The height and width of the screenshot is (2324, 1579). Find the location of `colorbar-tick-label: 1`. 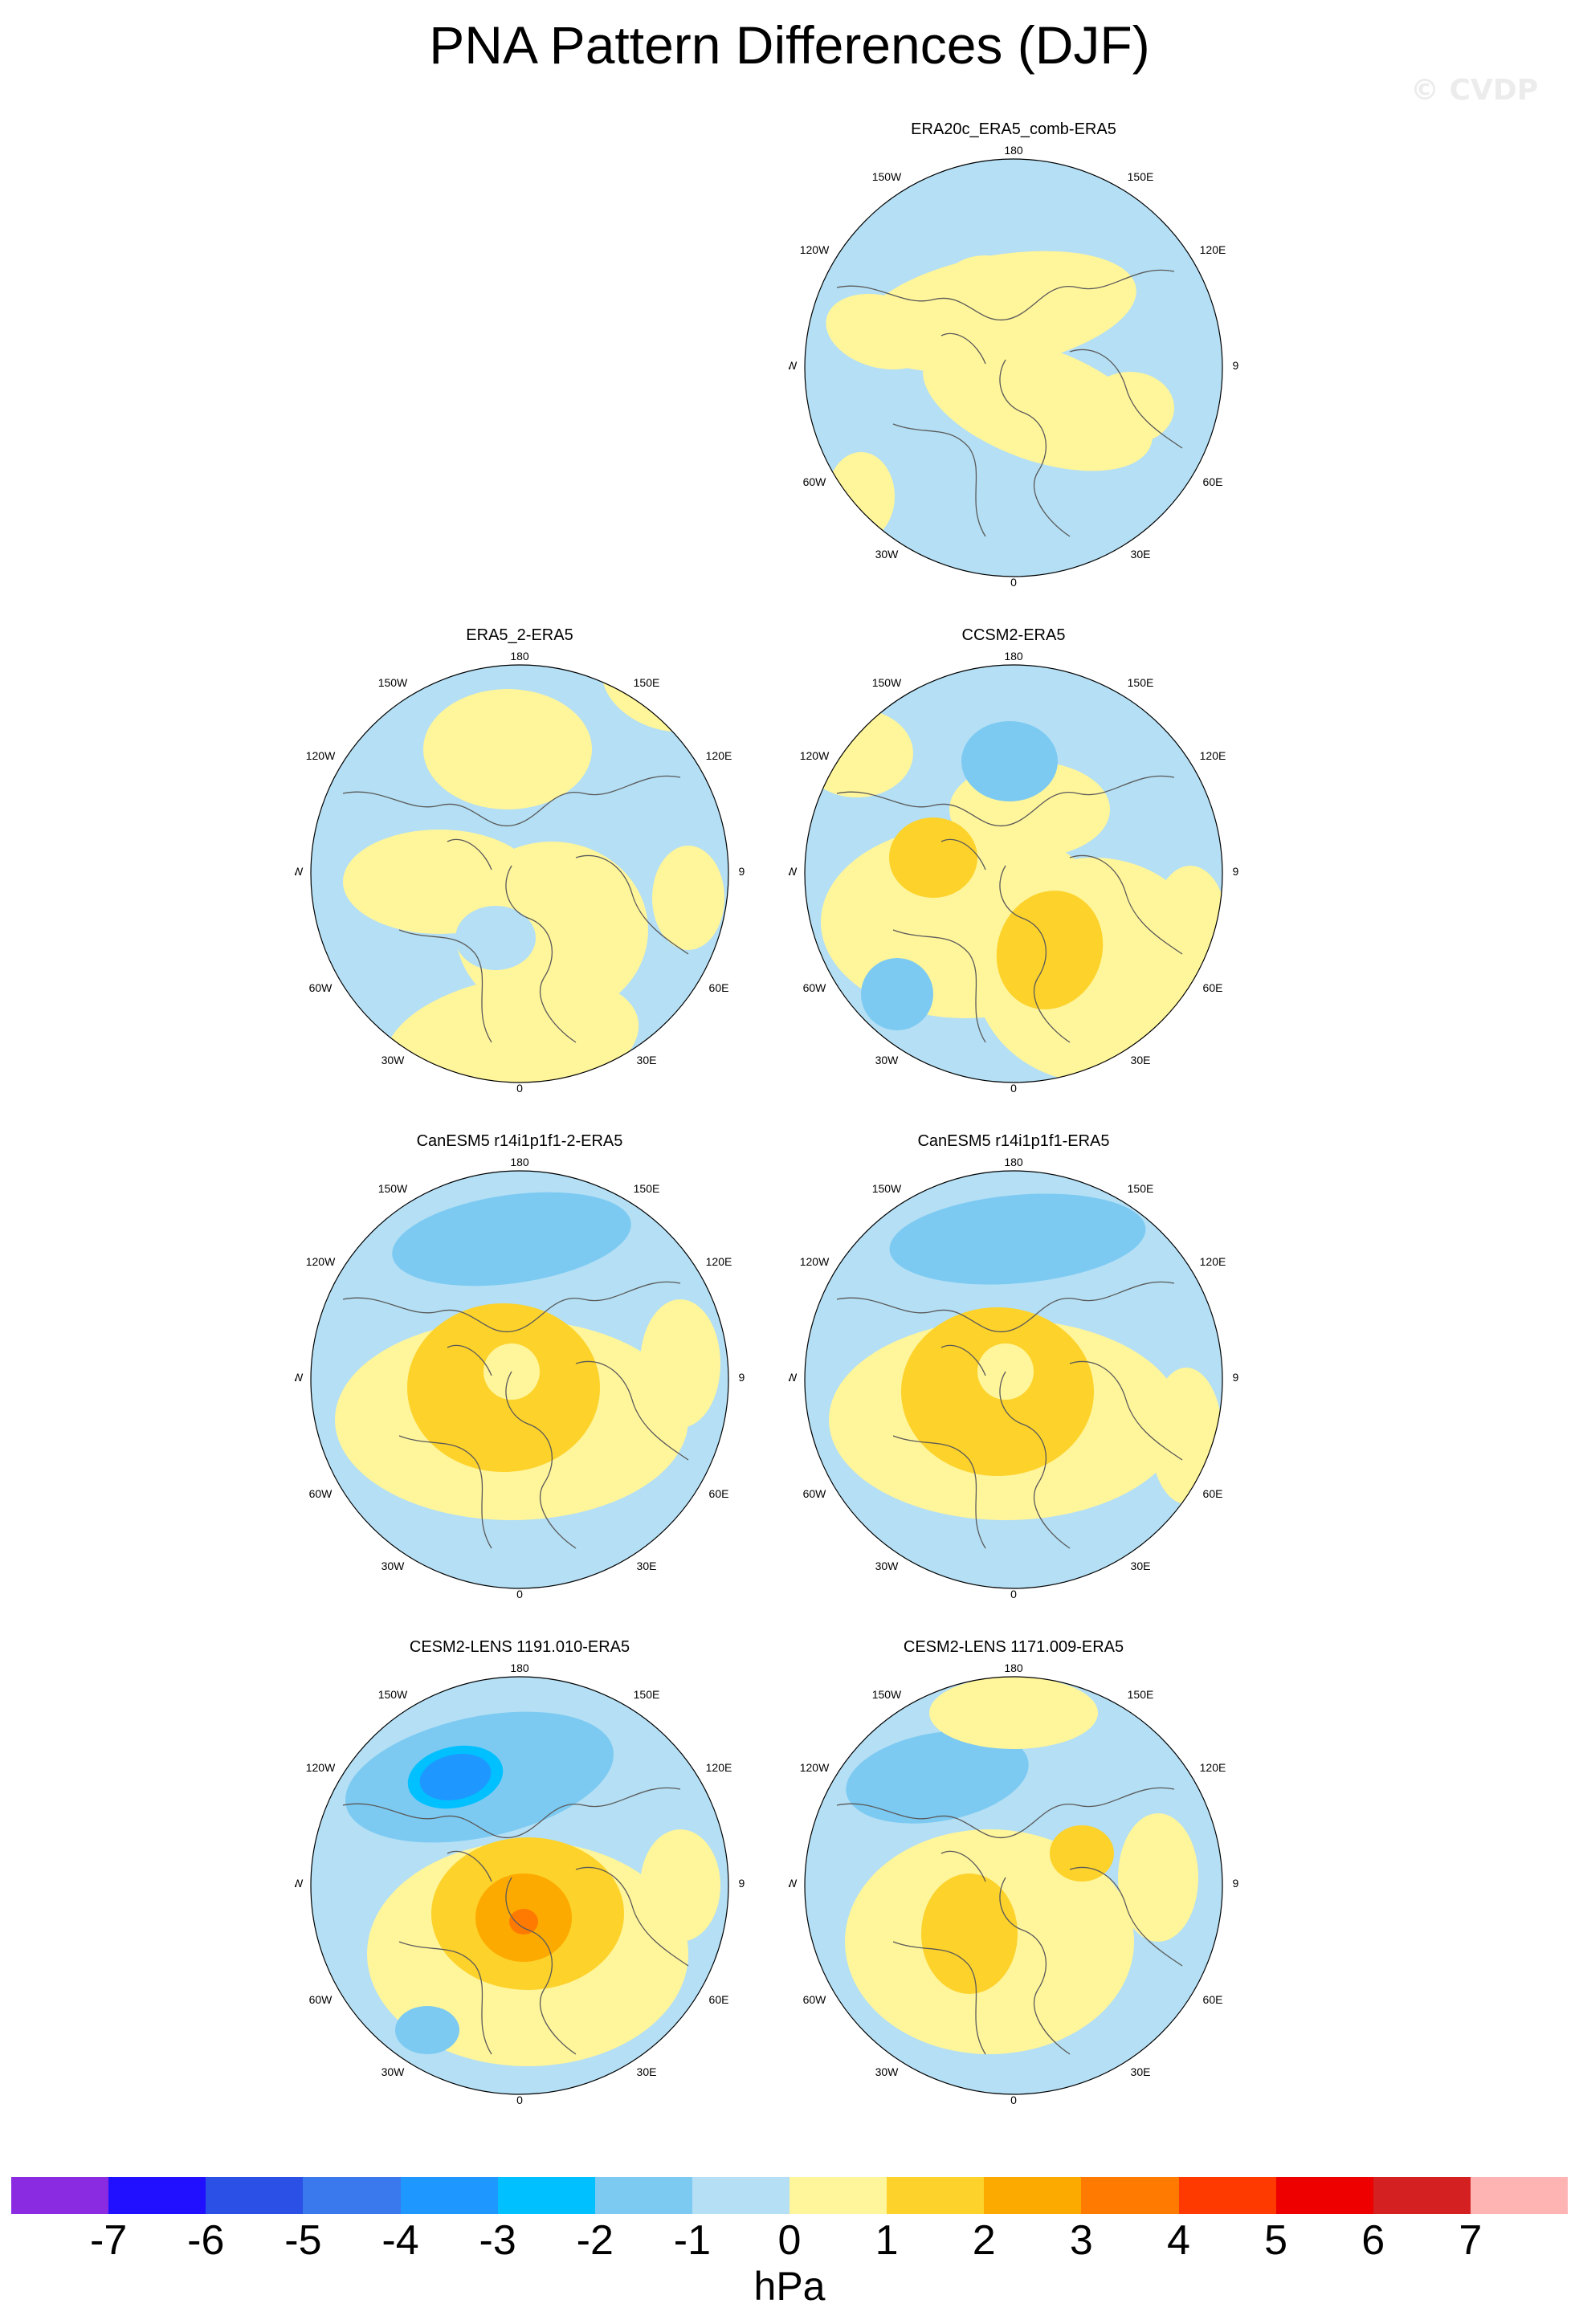

colorbar-tick-label: 1 is located at coordinates (887, 2241).